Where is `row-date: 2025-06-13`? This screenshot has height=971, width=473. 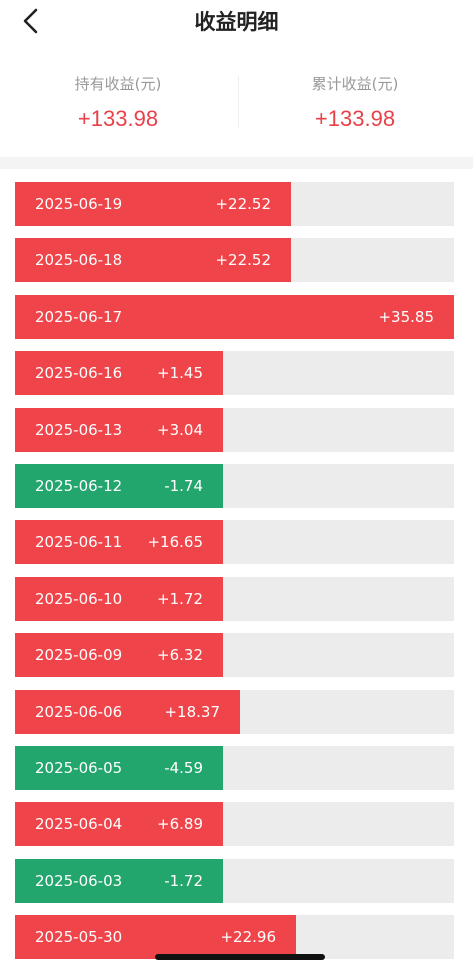 row-date: 2025-06-13 is located at coordinates (79, 429).